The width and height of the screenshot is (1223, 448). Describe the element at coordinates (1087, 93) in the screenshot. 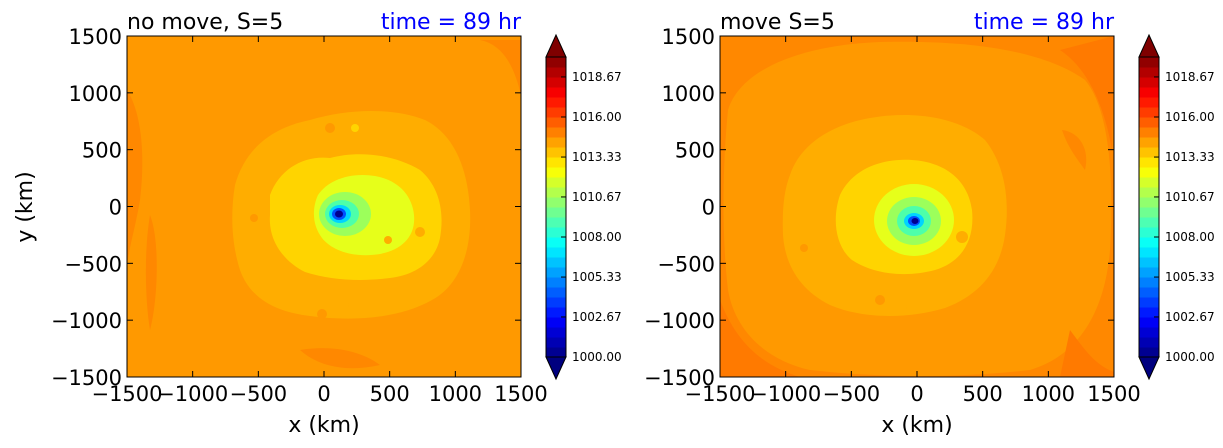

I see `right-corner-band-ne` at that location.